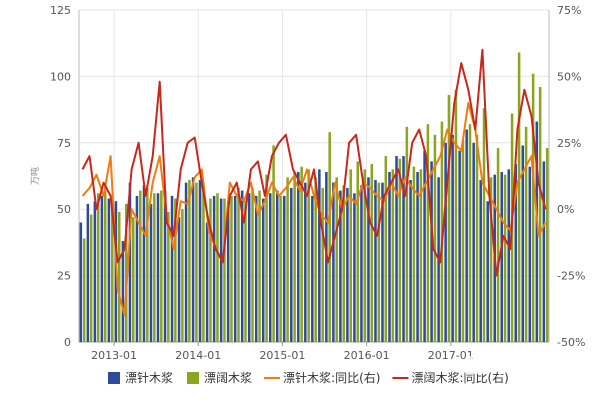 The width and height of the screenshot is (600, 400). What do you see at coordinates (569, 76) in the screenshot?
I see `y2-tick-label: 50%` at bounding box center [569, 76].